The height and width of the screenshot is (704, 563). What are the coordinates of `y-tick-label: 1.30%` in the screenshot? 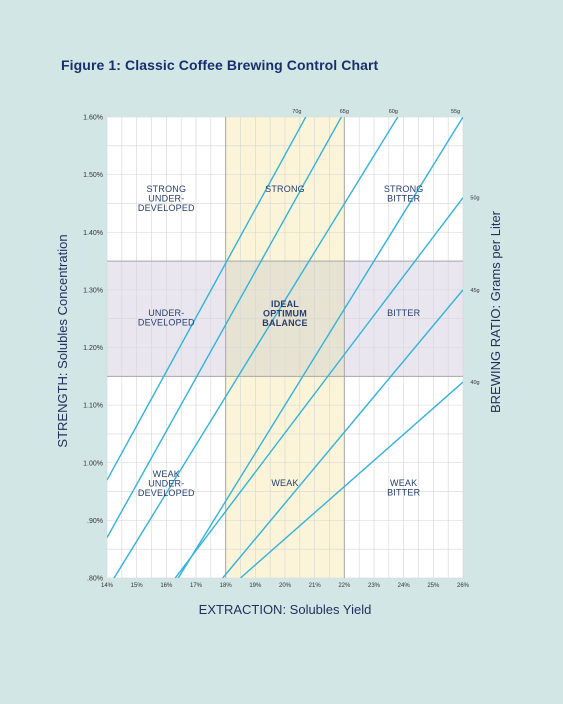 It's located at (93, 290).